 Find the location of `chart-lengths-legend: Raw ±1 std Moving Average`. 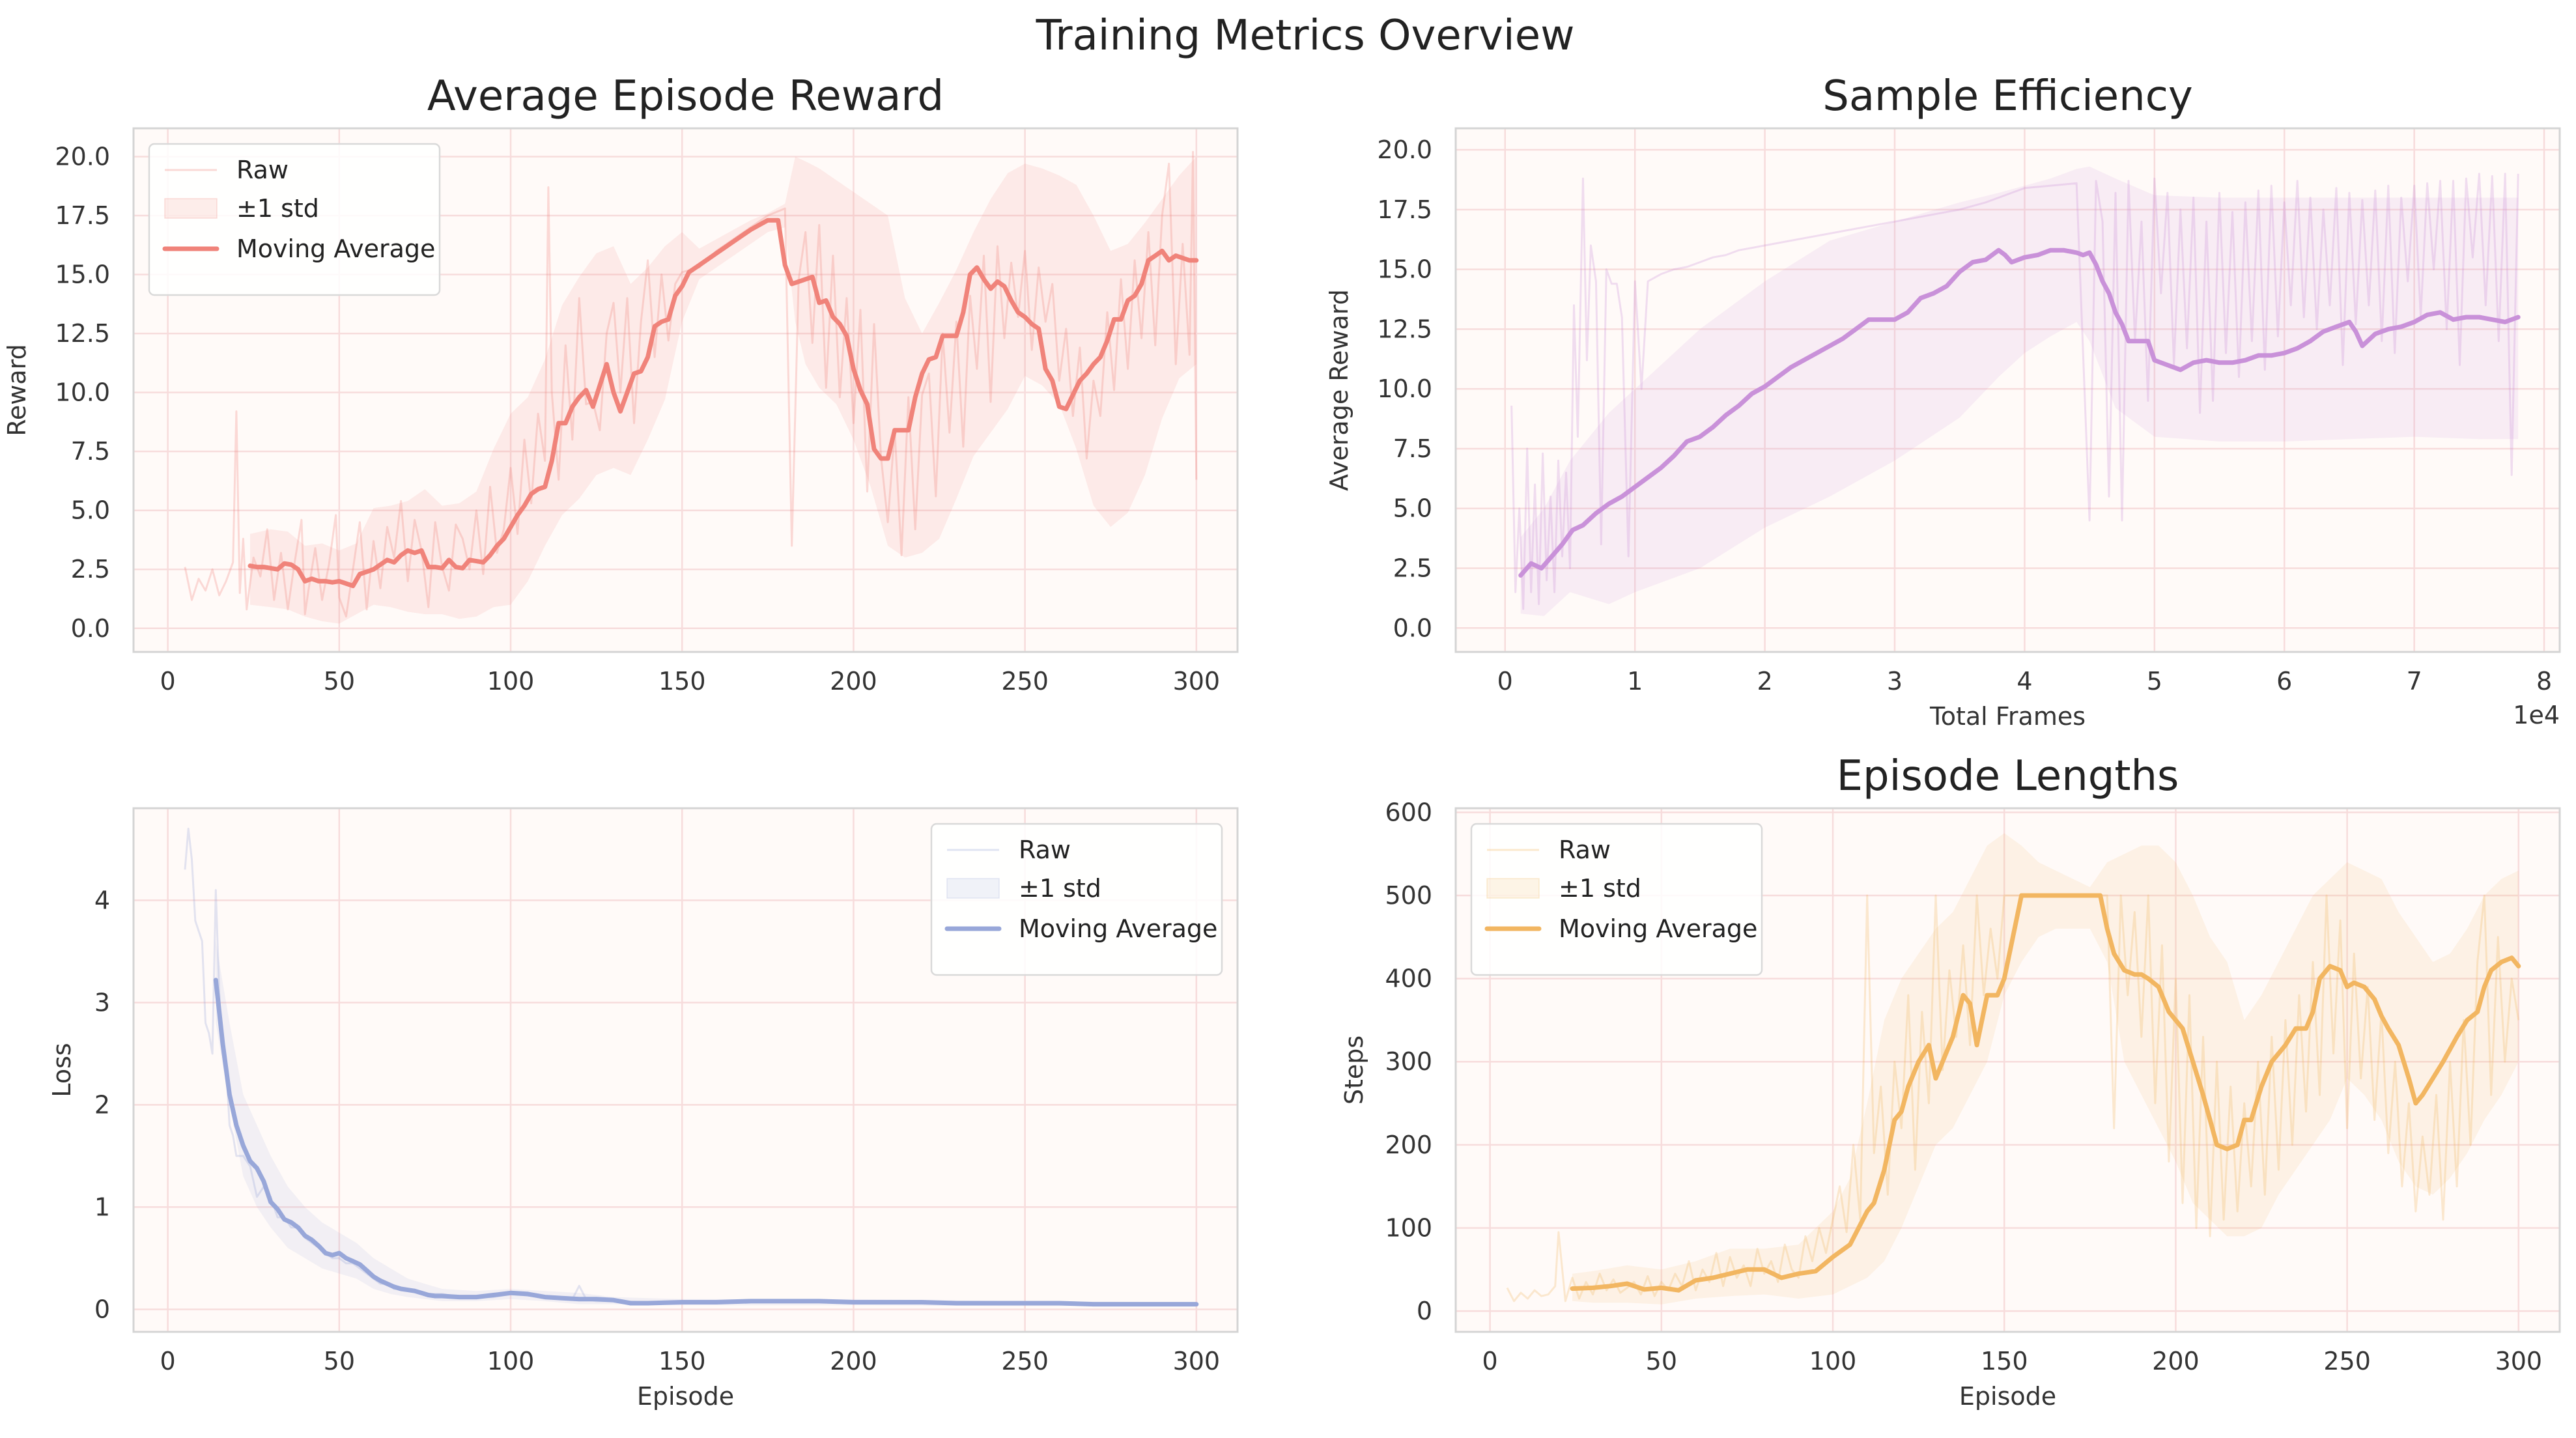

chart-lengths-legend: Raw ±1 std Moving Average is located at coordinates (1616, 899).